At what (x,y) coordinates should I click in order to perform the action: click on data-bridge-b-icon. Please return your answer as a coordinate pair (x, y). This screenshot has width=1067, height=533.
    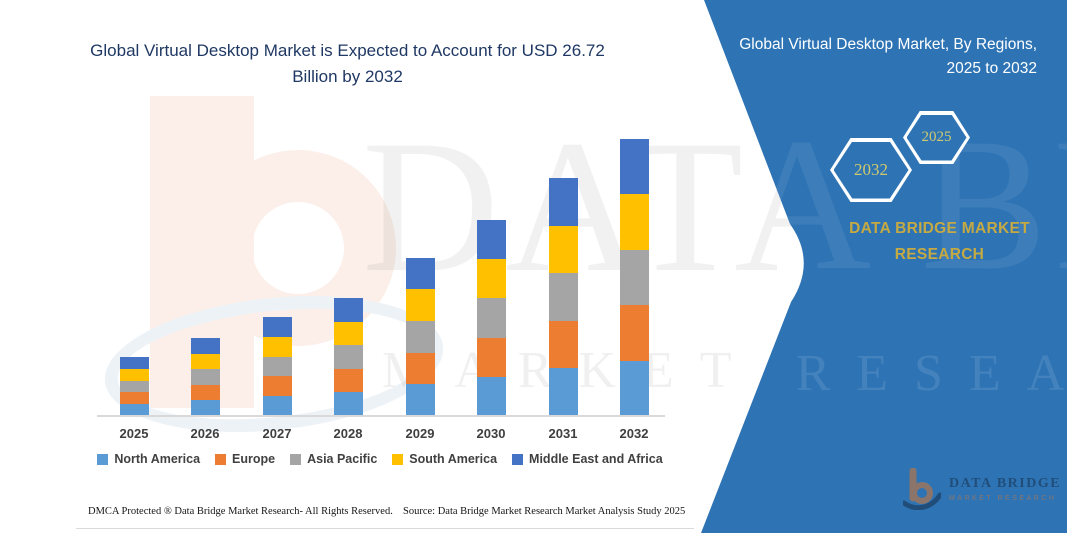
    Looking at the image, I should click on (922, 489).